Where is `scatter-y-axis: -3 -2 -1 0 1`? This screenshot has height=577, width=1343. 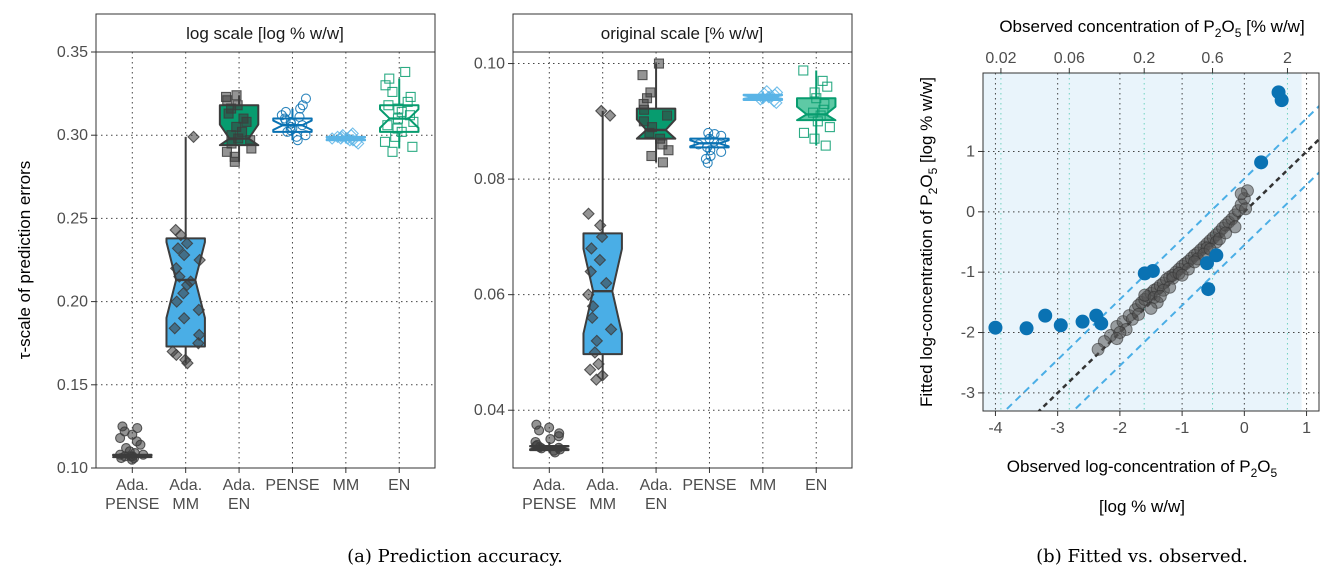 scatter-y-axis: -3 -2 -1 0 1 is located at coordinates (972, 272).